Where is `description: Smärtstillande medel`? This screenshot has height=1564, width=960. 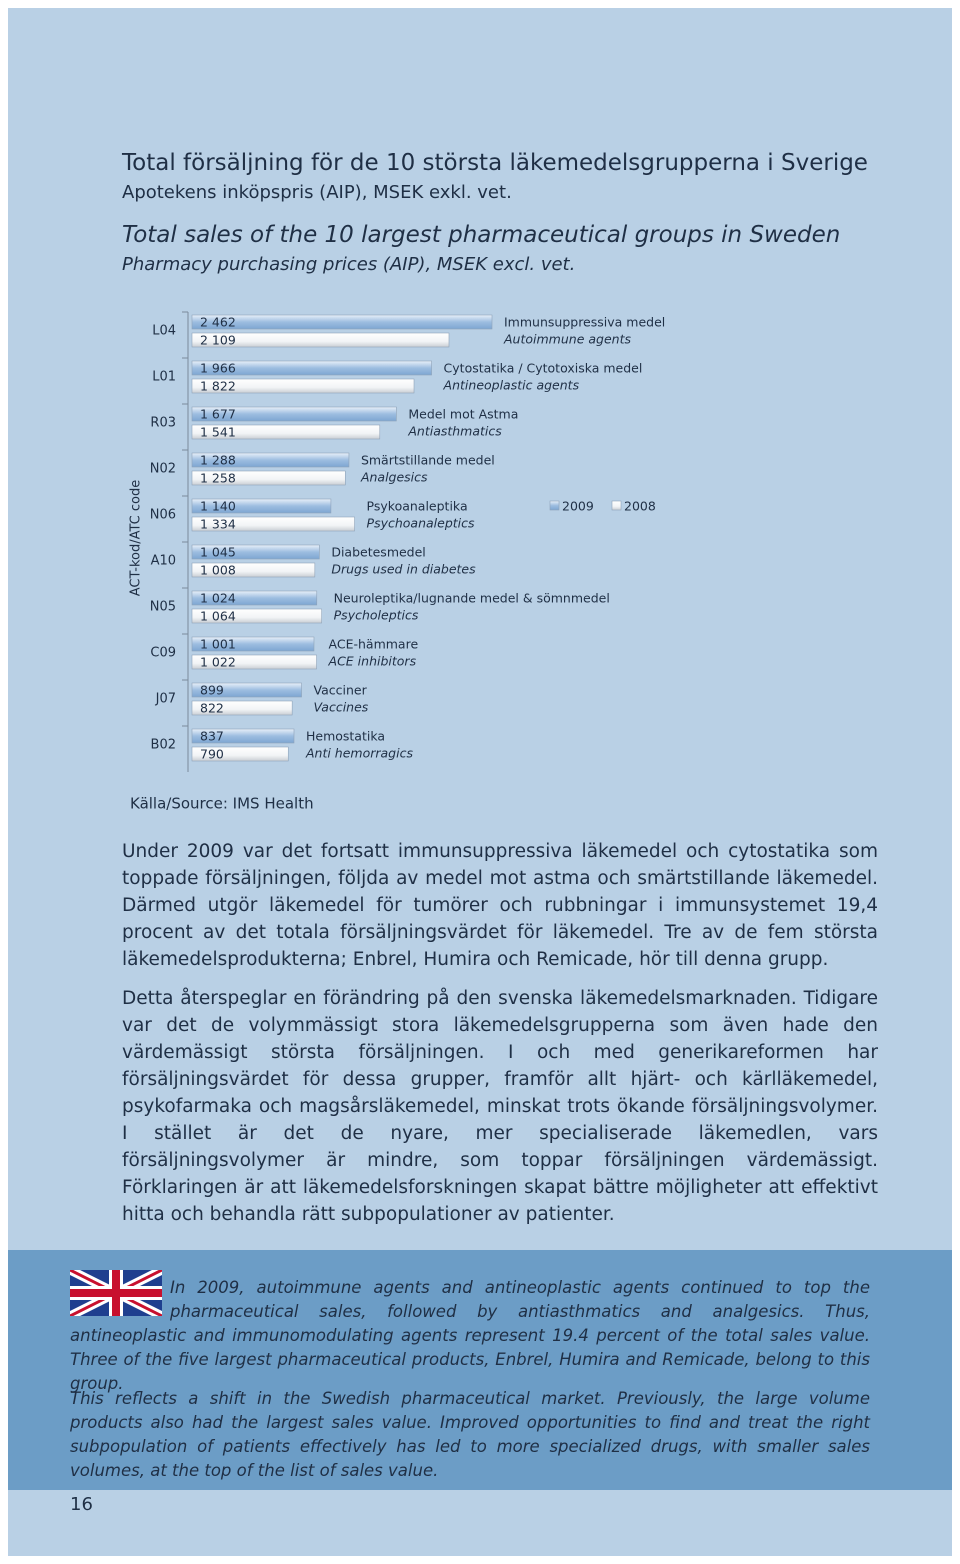 description: Smärtstillande medel is located at coordinates (428, 460).